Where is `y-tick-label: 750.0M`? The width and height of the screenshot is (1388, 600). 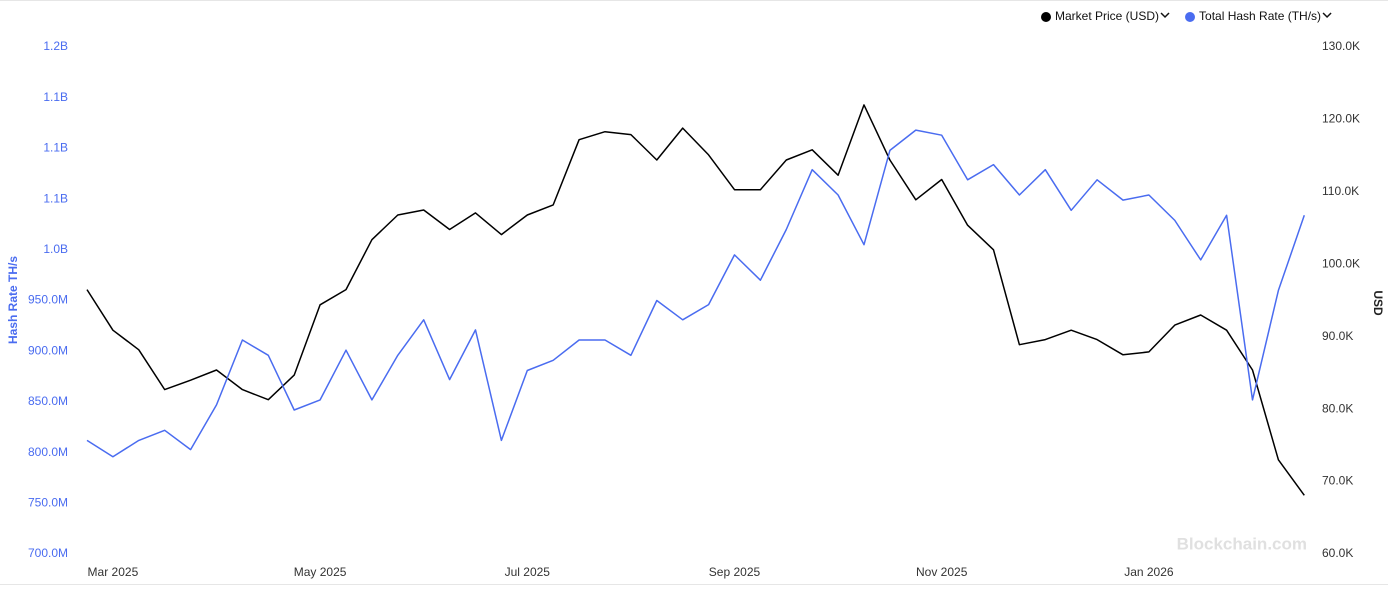 y-tick-label: 750.0M is located at coordinates (48, 502).